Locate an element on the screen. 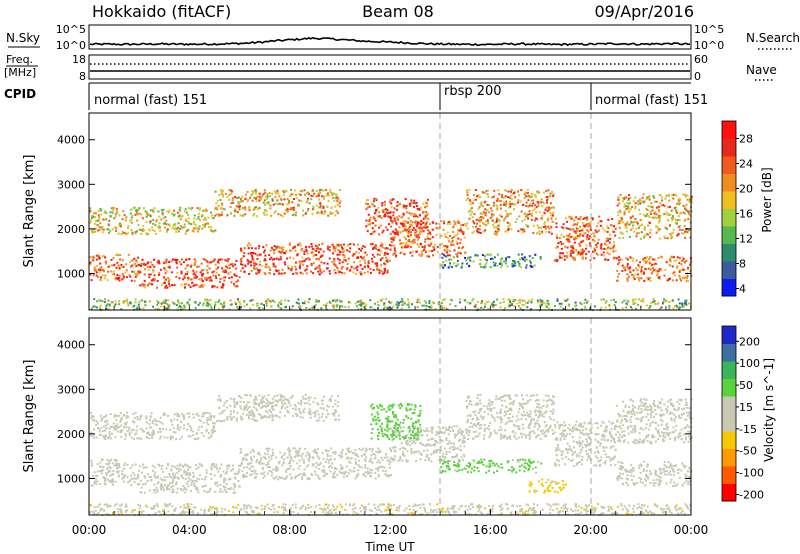 This screenshot has height=554, width=800. x-tick-2: 04:00 is located at coordinates (189, 530).